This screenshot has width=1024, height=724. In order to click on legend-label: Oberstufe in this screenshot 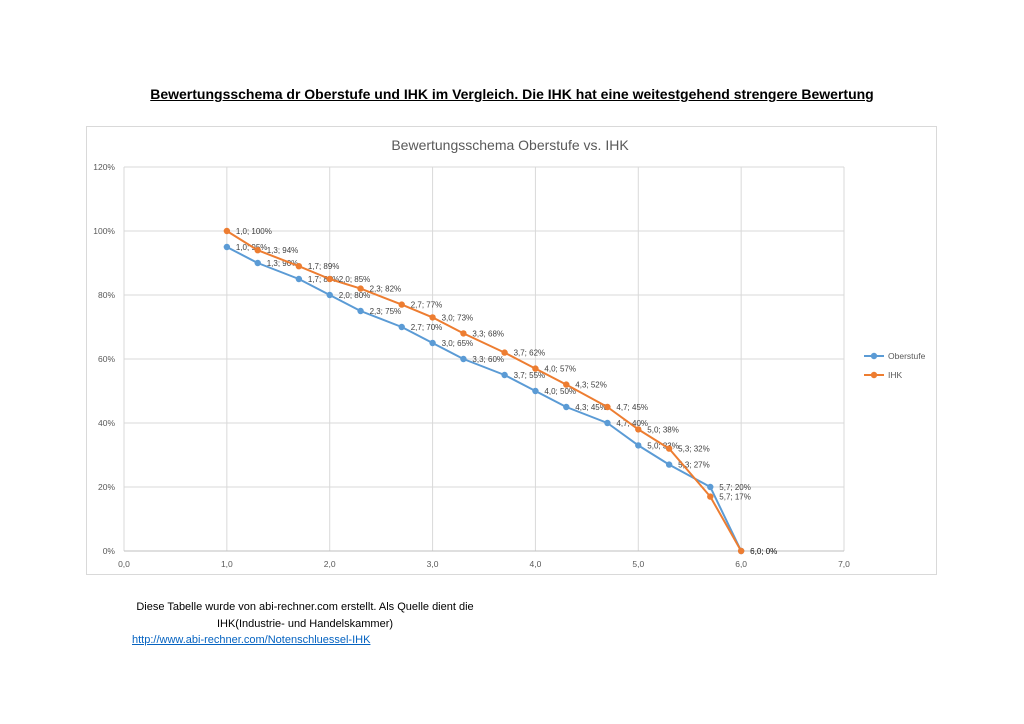, I will do `click(907, 356)`.